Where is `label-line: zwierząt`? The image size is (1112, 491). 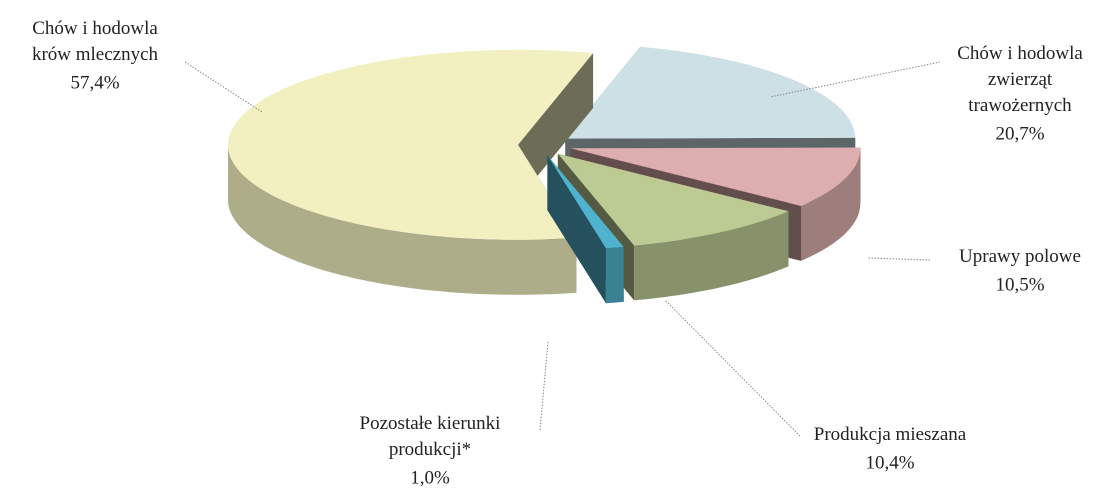 label-line: zwierząt is located at coordinates (1020, 79).